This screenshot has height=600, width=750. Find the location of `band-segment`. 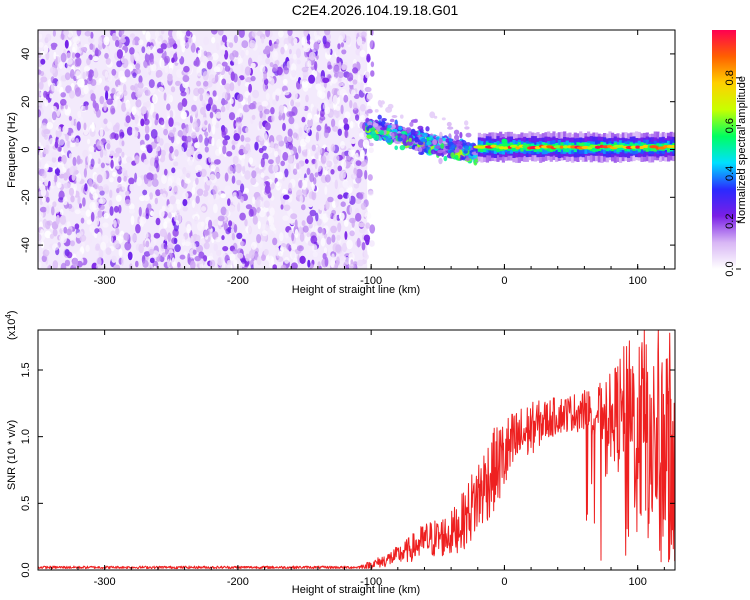

band-segment is located at coordinates (506, 146).